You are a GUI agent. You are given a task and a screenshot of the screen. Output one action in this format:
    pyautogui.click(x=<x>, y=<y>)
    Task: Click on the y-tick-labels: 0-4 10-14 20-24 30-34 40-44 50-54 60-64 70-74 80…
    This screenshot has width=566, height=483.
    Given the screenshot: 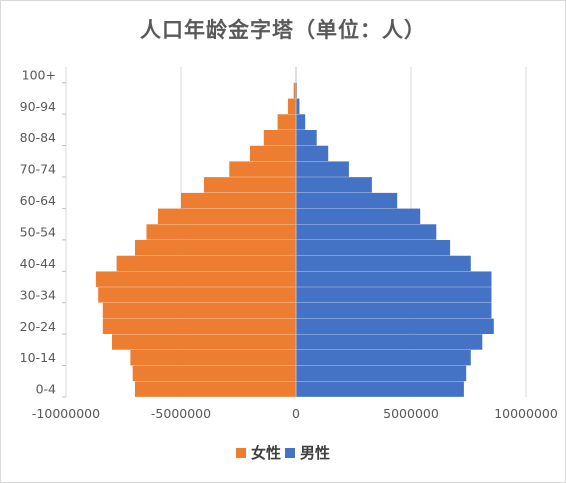 What is the action you would take?
    pyautogui.click(x=38, y=231)
    